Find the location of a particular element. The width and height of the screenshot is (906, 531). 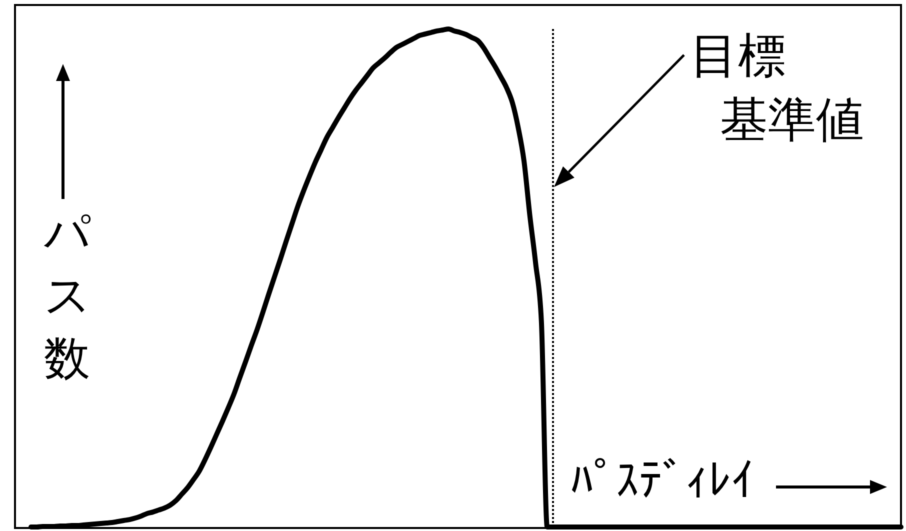

annotation: 目標 is located at coordinates (738, 56).